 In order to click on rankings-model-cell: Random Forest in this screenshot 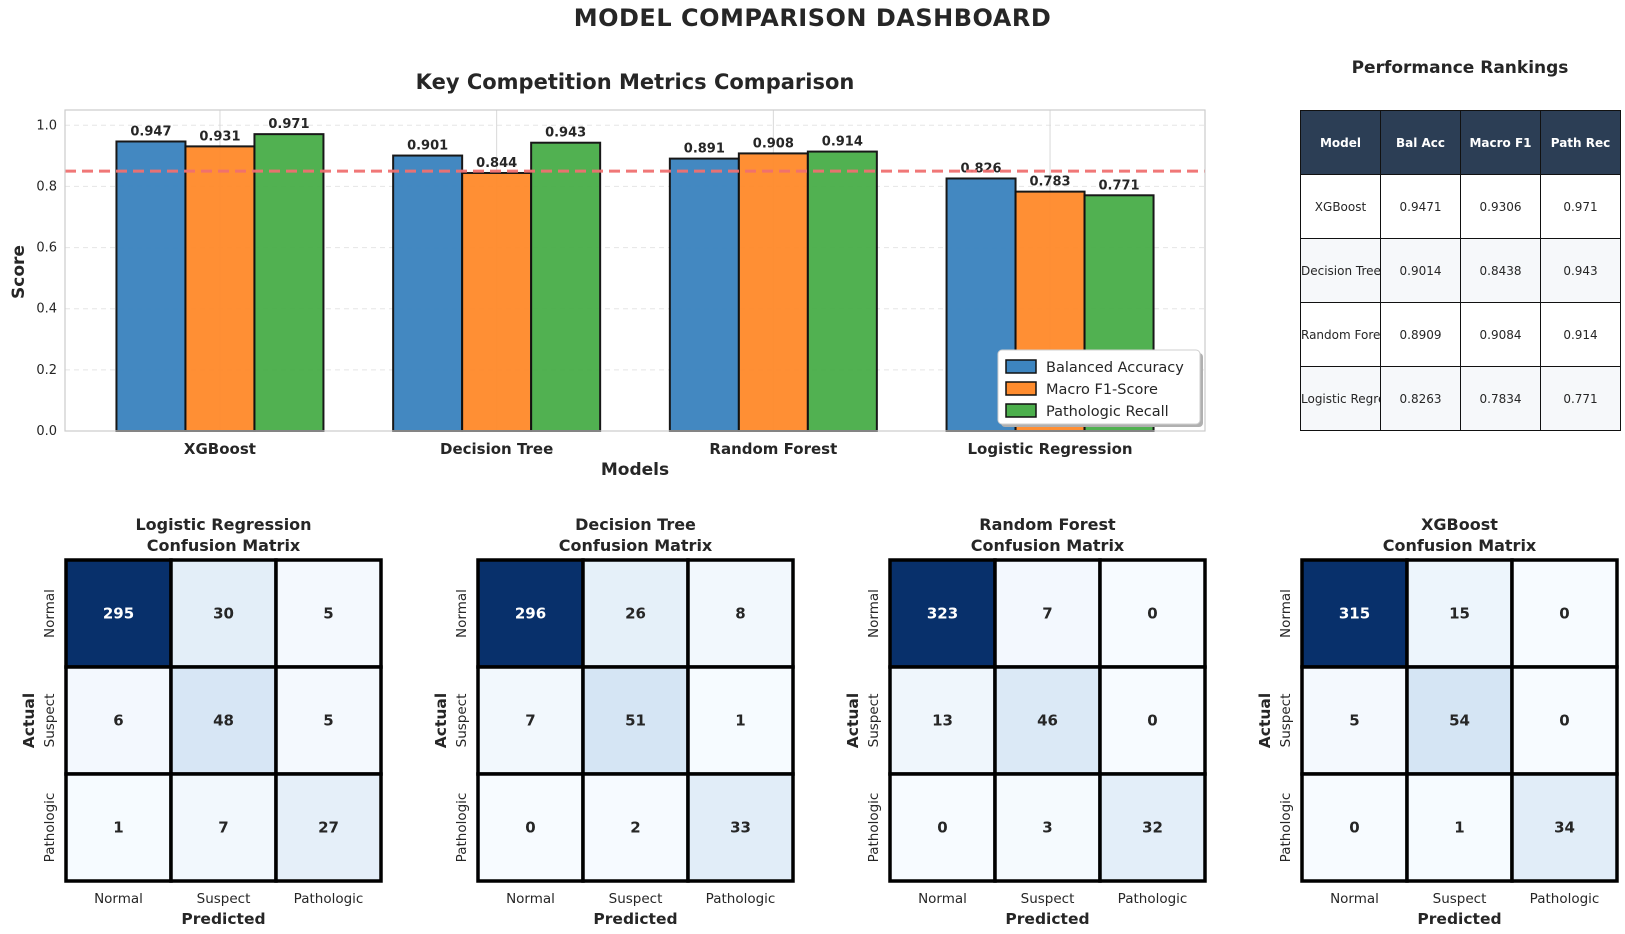, I will do `click(1340, 334)`.